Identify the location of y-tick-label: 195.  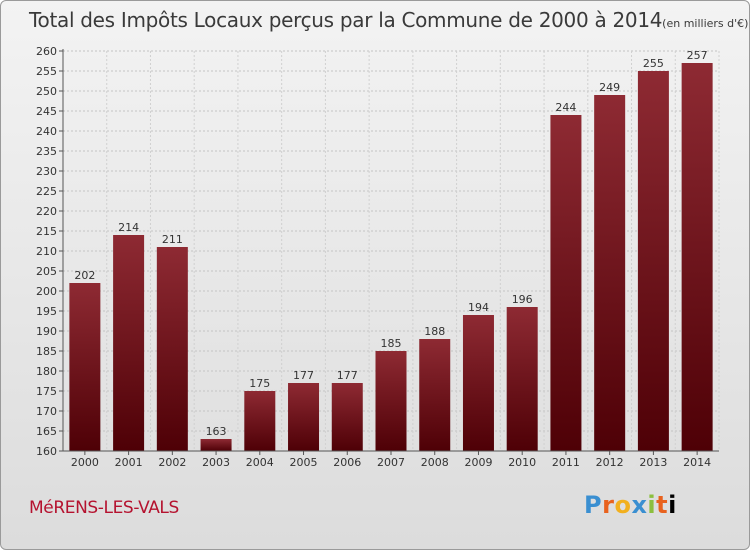
(46, 311).